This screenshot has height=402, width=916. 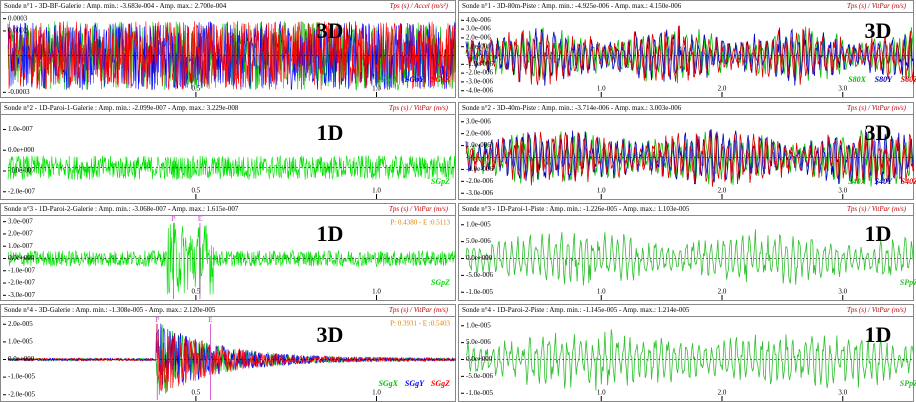 I want to click on y-tick-label: 2.0e-007, so click(x=20, y=234).